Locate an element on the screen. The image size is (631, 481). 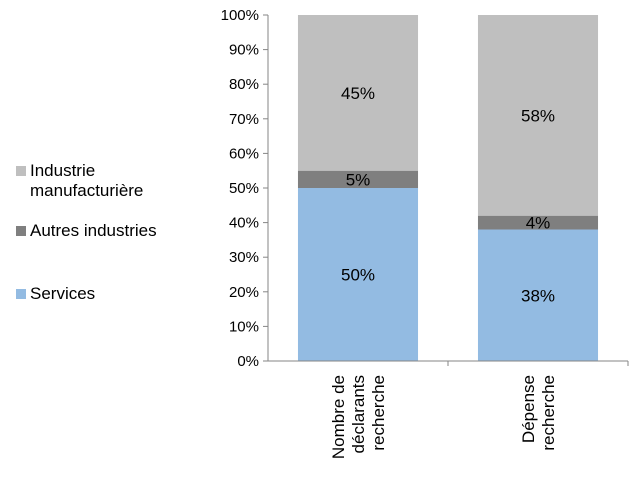
x-tick-label: Nombre de is located at coordinates (338, 417).